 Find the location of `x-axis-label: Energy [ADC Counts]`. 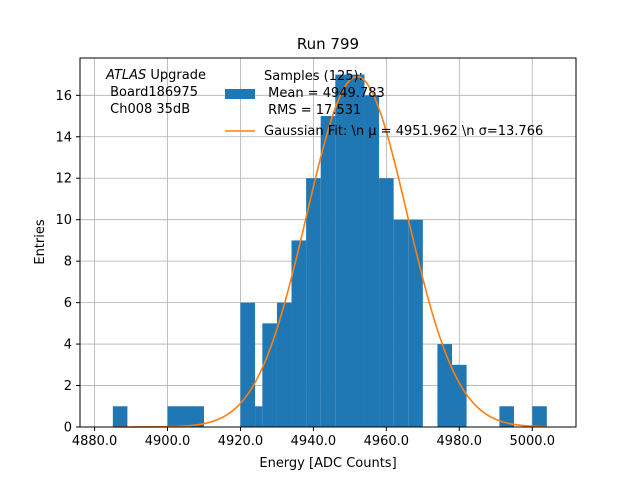

x-axis-label: Energy [ADC Counts] is located at coordinates (327, 463).